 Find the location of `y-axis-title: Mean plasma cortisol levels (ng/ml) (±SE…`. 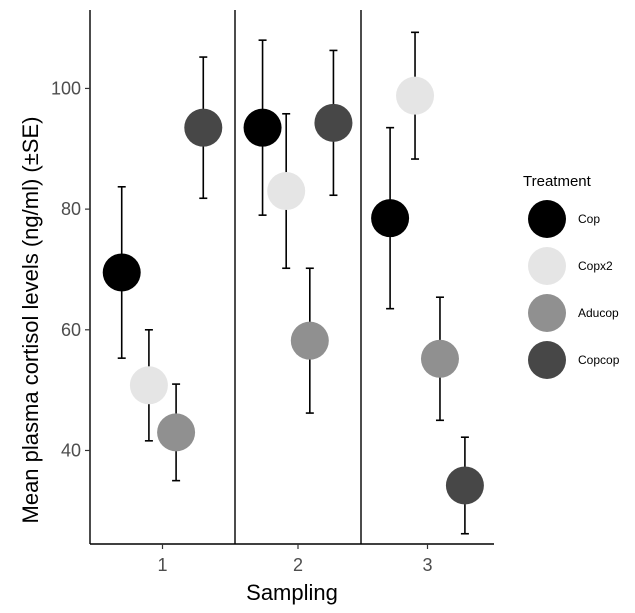

y-axis-title: Mean plasma cortisol levels (ng/ml) (±SE… is located at coordinates (30, 320).